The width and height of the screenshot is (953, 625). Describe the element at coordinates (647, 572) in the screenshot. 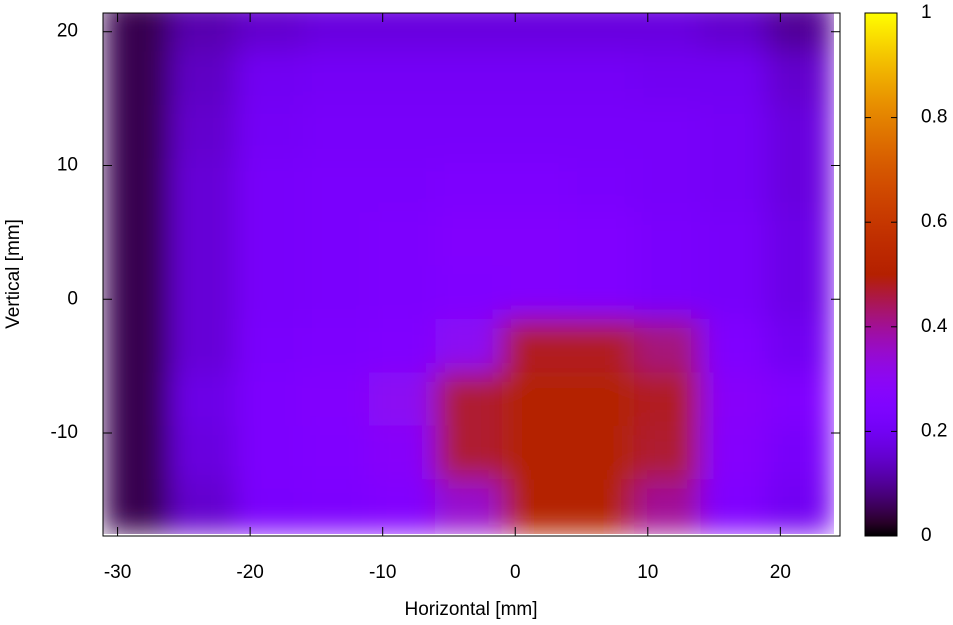

I see `x-tick-label: 10` at that location.